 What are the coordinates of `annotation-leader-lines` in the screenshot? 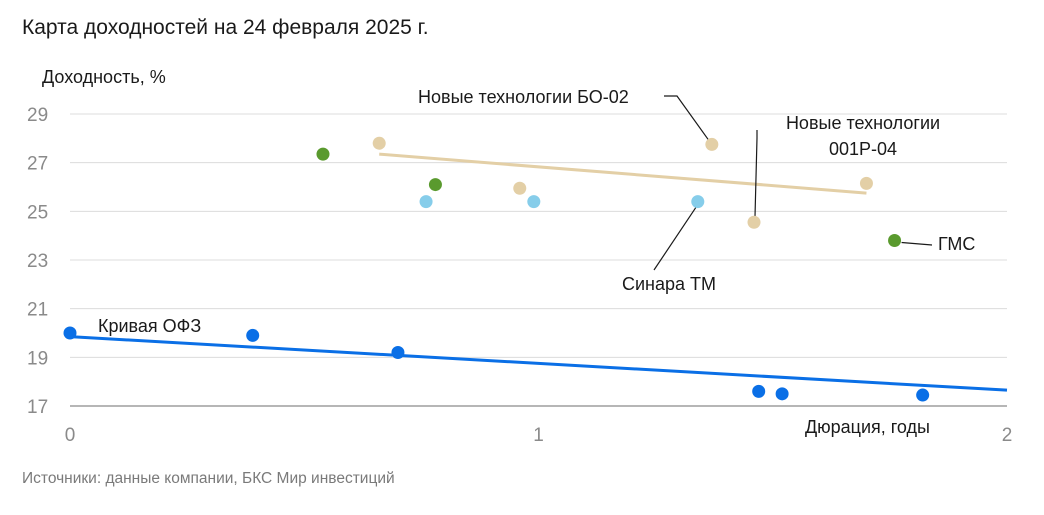 It's located at (793, 183).